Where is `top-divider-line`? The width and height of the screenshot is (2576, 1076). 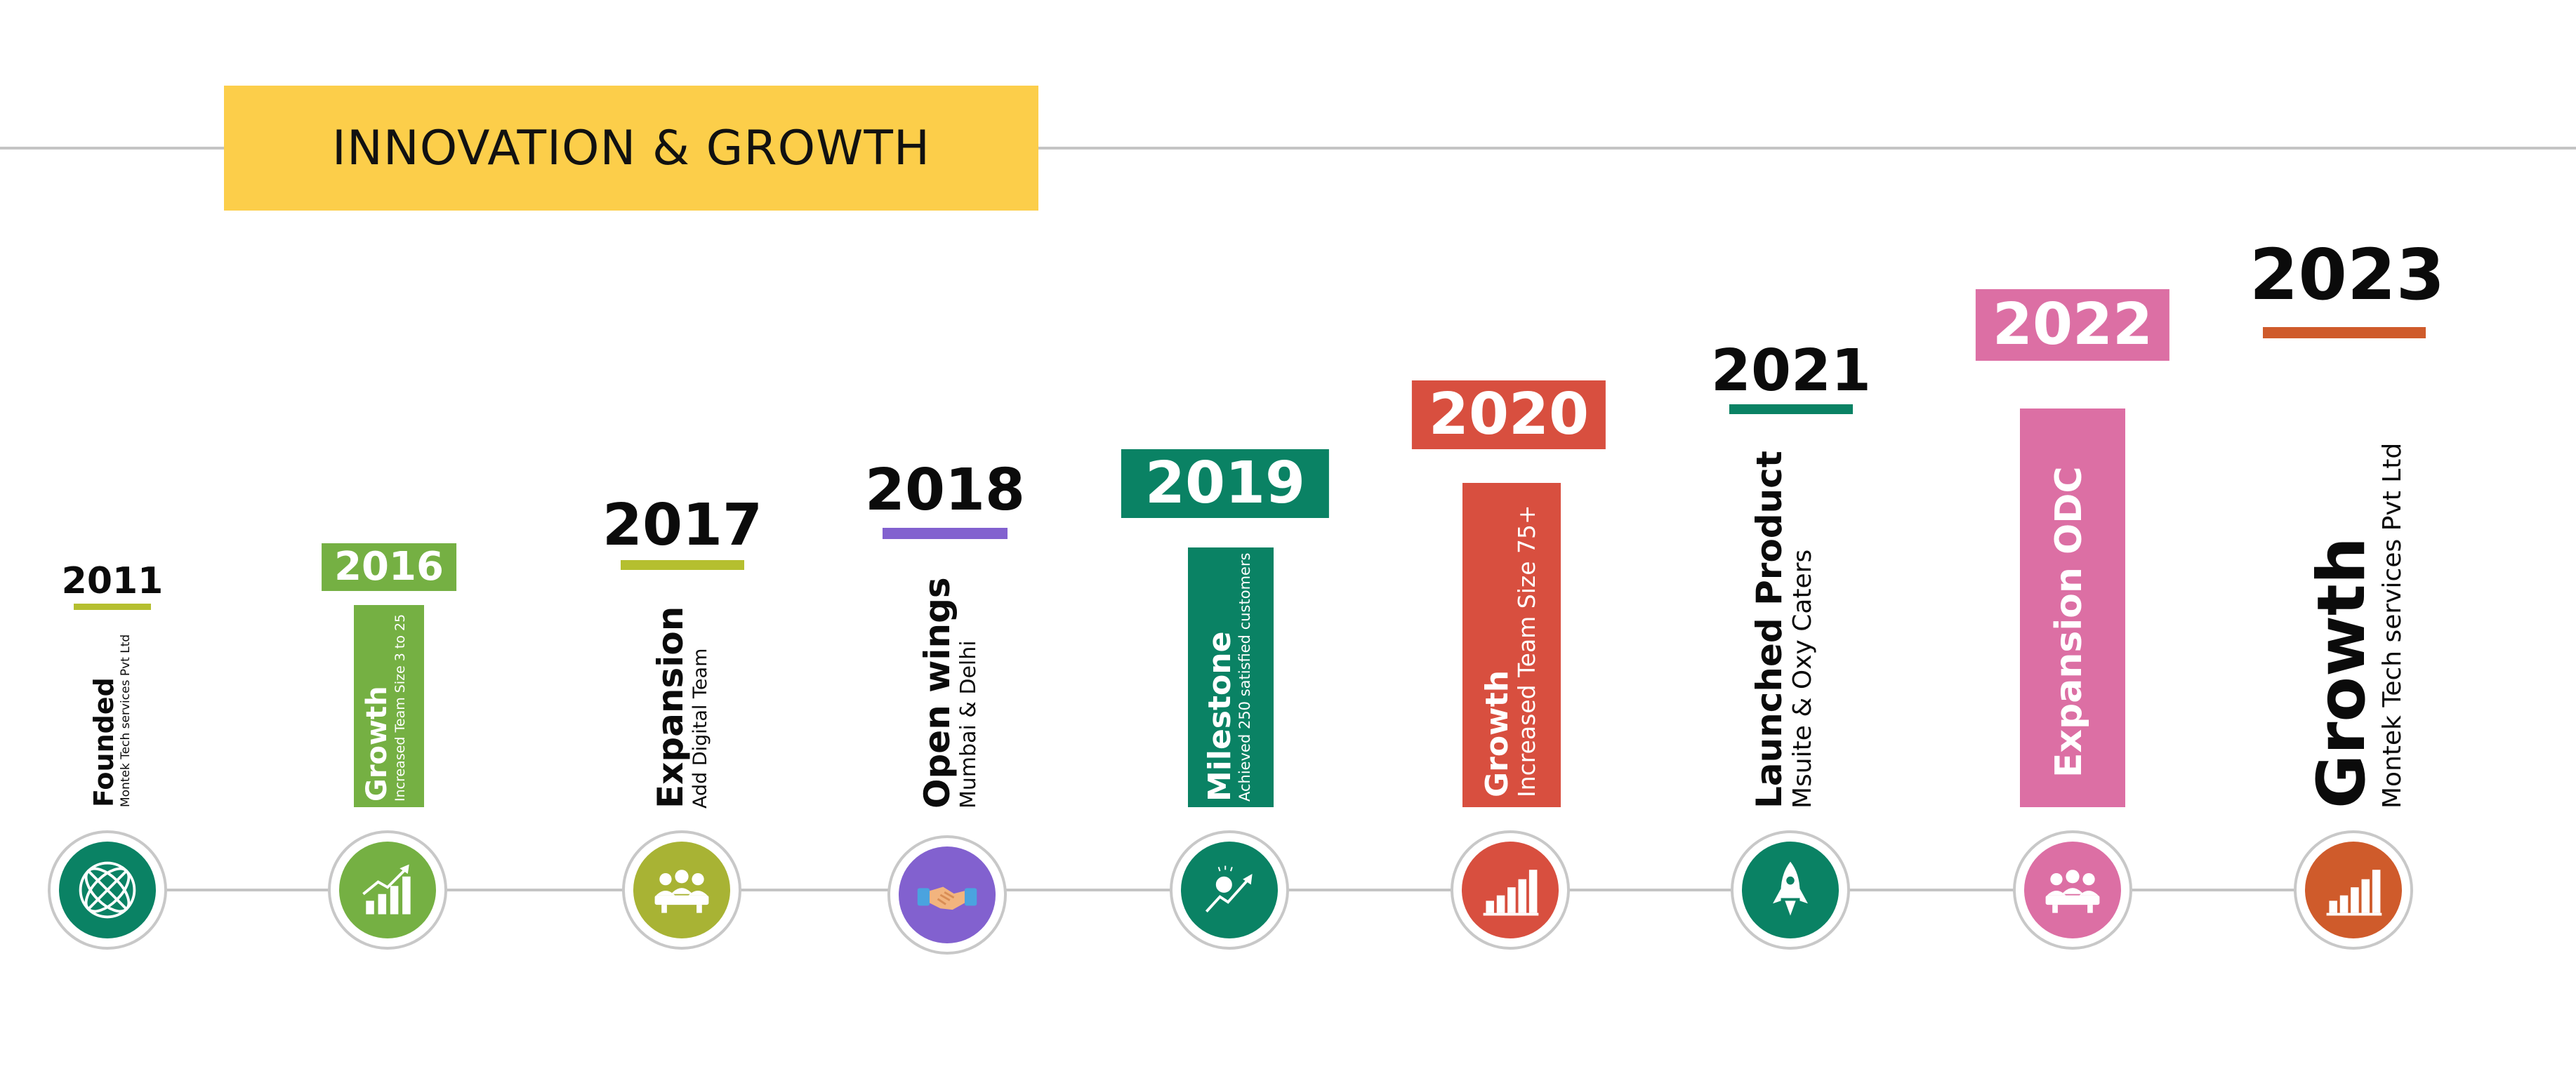 top-divider-line is located at coordinates (1288, 148).